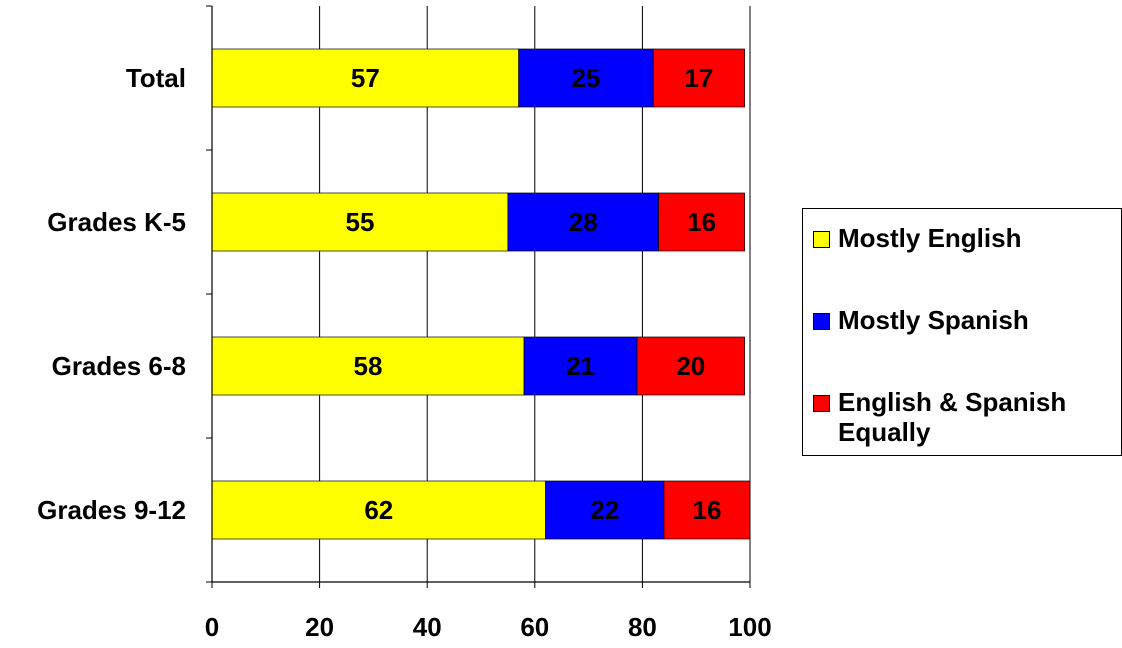 This screenshot has height=648, width=1122. What do you see at coordinates (642, 627) in the screenshot?
I see `x-tick-label: 80` at bounding box center [642, 627].